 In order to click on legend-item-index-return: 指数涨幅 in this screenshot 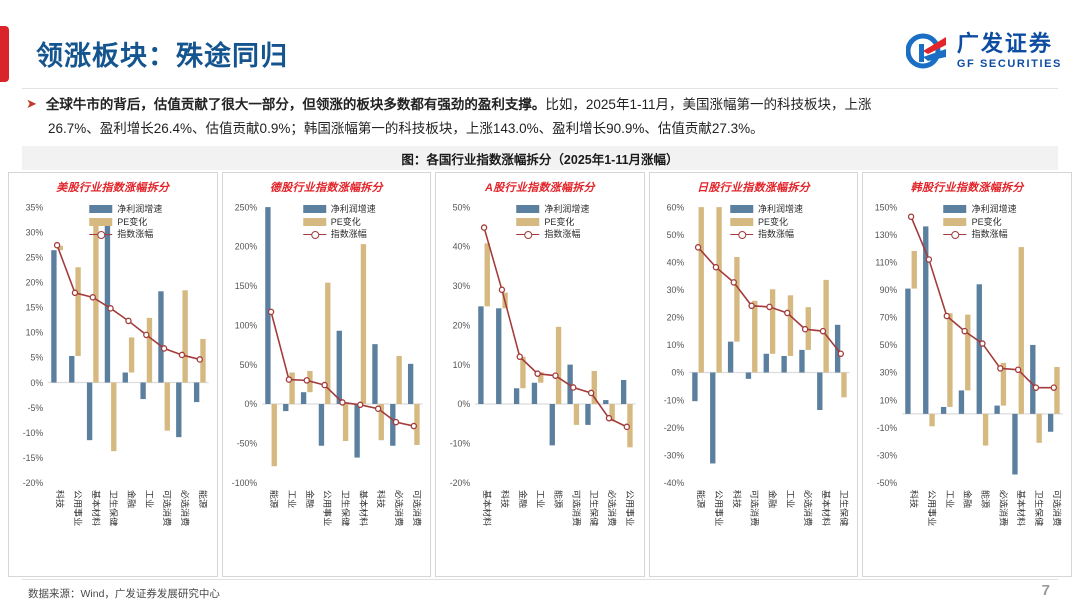, I will do `click(980, 234)`.